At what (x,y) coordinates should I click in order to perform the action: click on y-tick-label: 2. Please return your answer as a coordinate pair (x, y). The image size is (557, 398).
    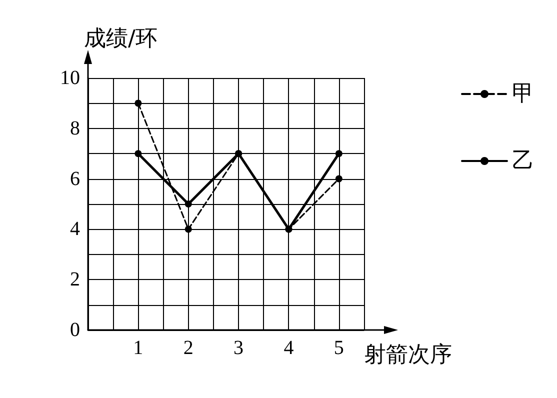
    Looking at the image, I should click on (75, 279).